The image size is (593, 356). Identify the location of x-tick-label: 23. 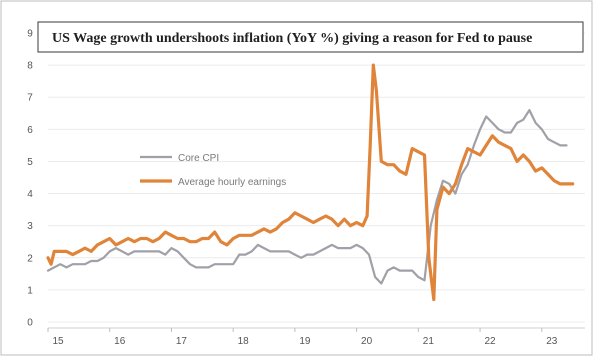
(552, 341).